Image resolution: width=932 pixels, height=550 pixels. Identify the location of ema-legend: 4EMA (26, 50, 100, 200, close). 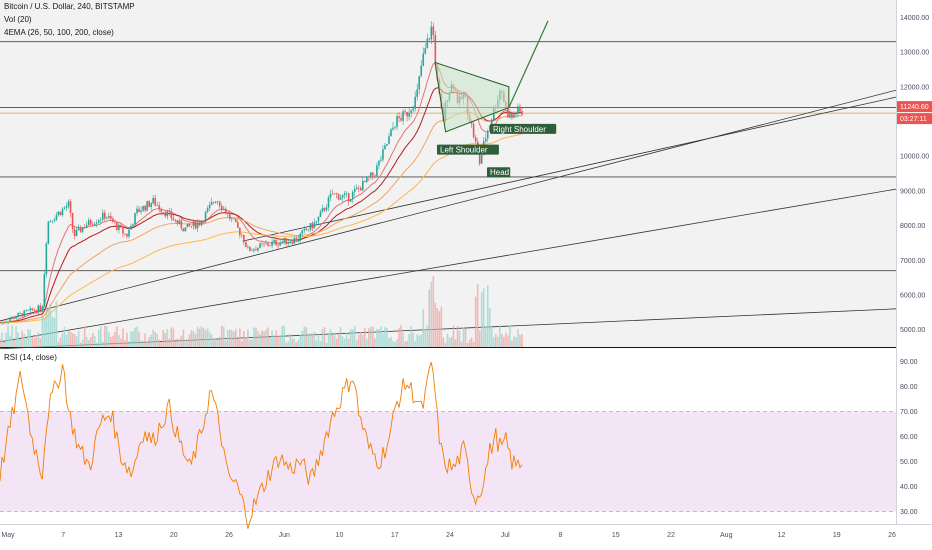
(59, 32).